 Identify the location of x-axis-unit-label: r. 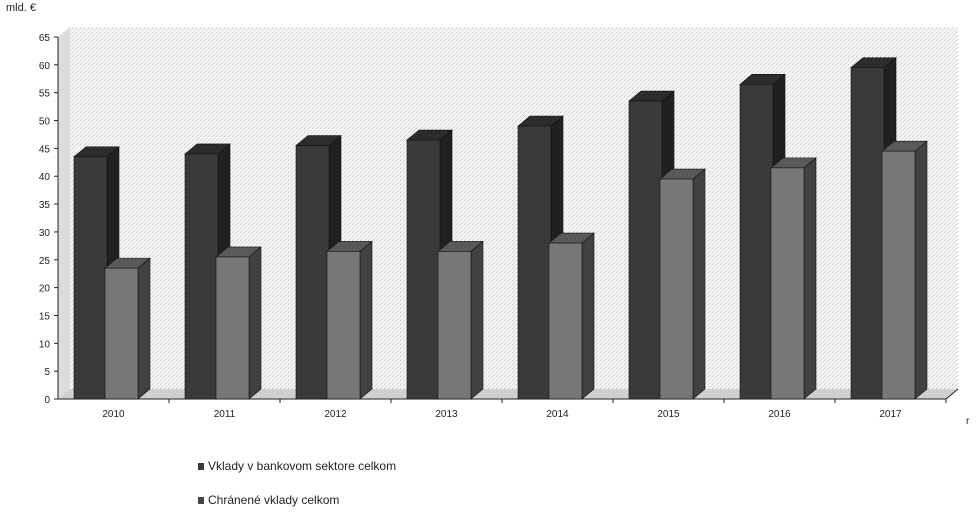
(968, 421).